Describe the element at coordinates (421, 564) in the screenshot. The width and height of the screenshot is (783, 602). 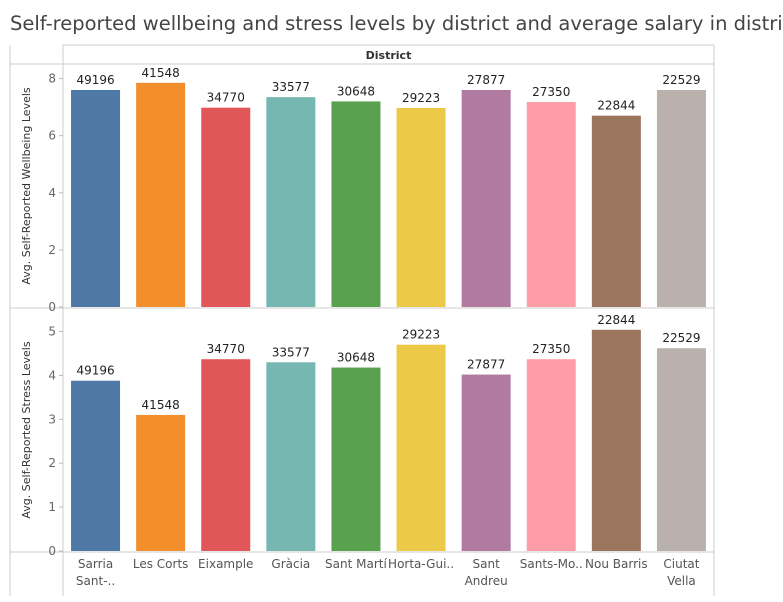
I see `category-label: Horta-Gui..` at that location.